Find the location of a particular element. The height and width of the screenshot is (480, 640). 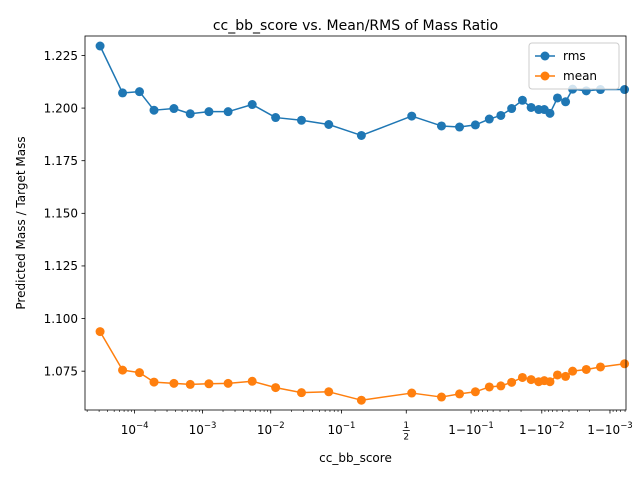

y-tick-label: 1.075 is located at coordinates (61, 371).